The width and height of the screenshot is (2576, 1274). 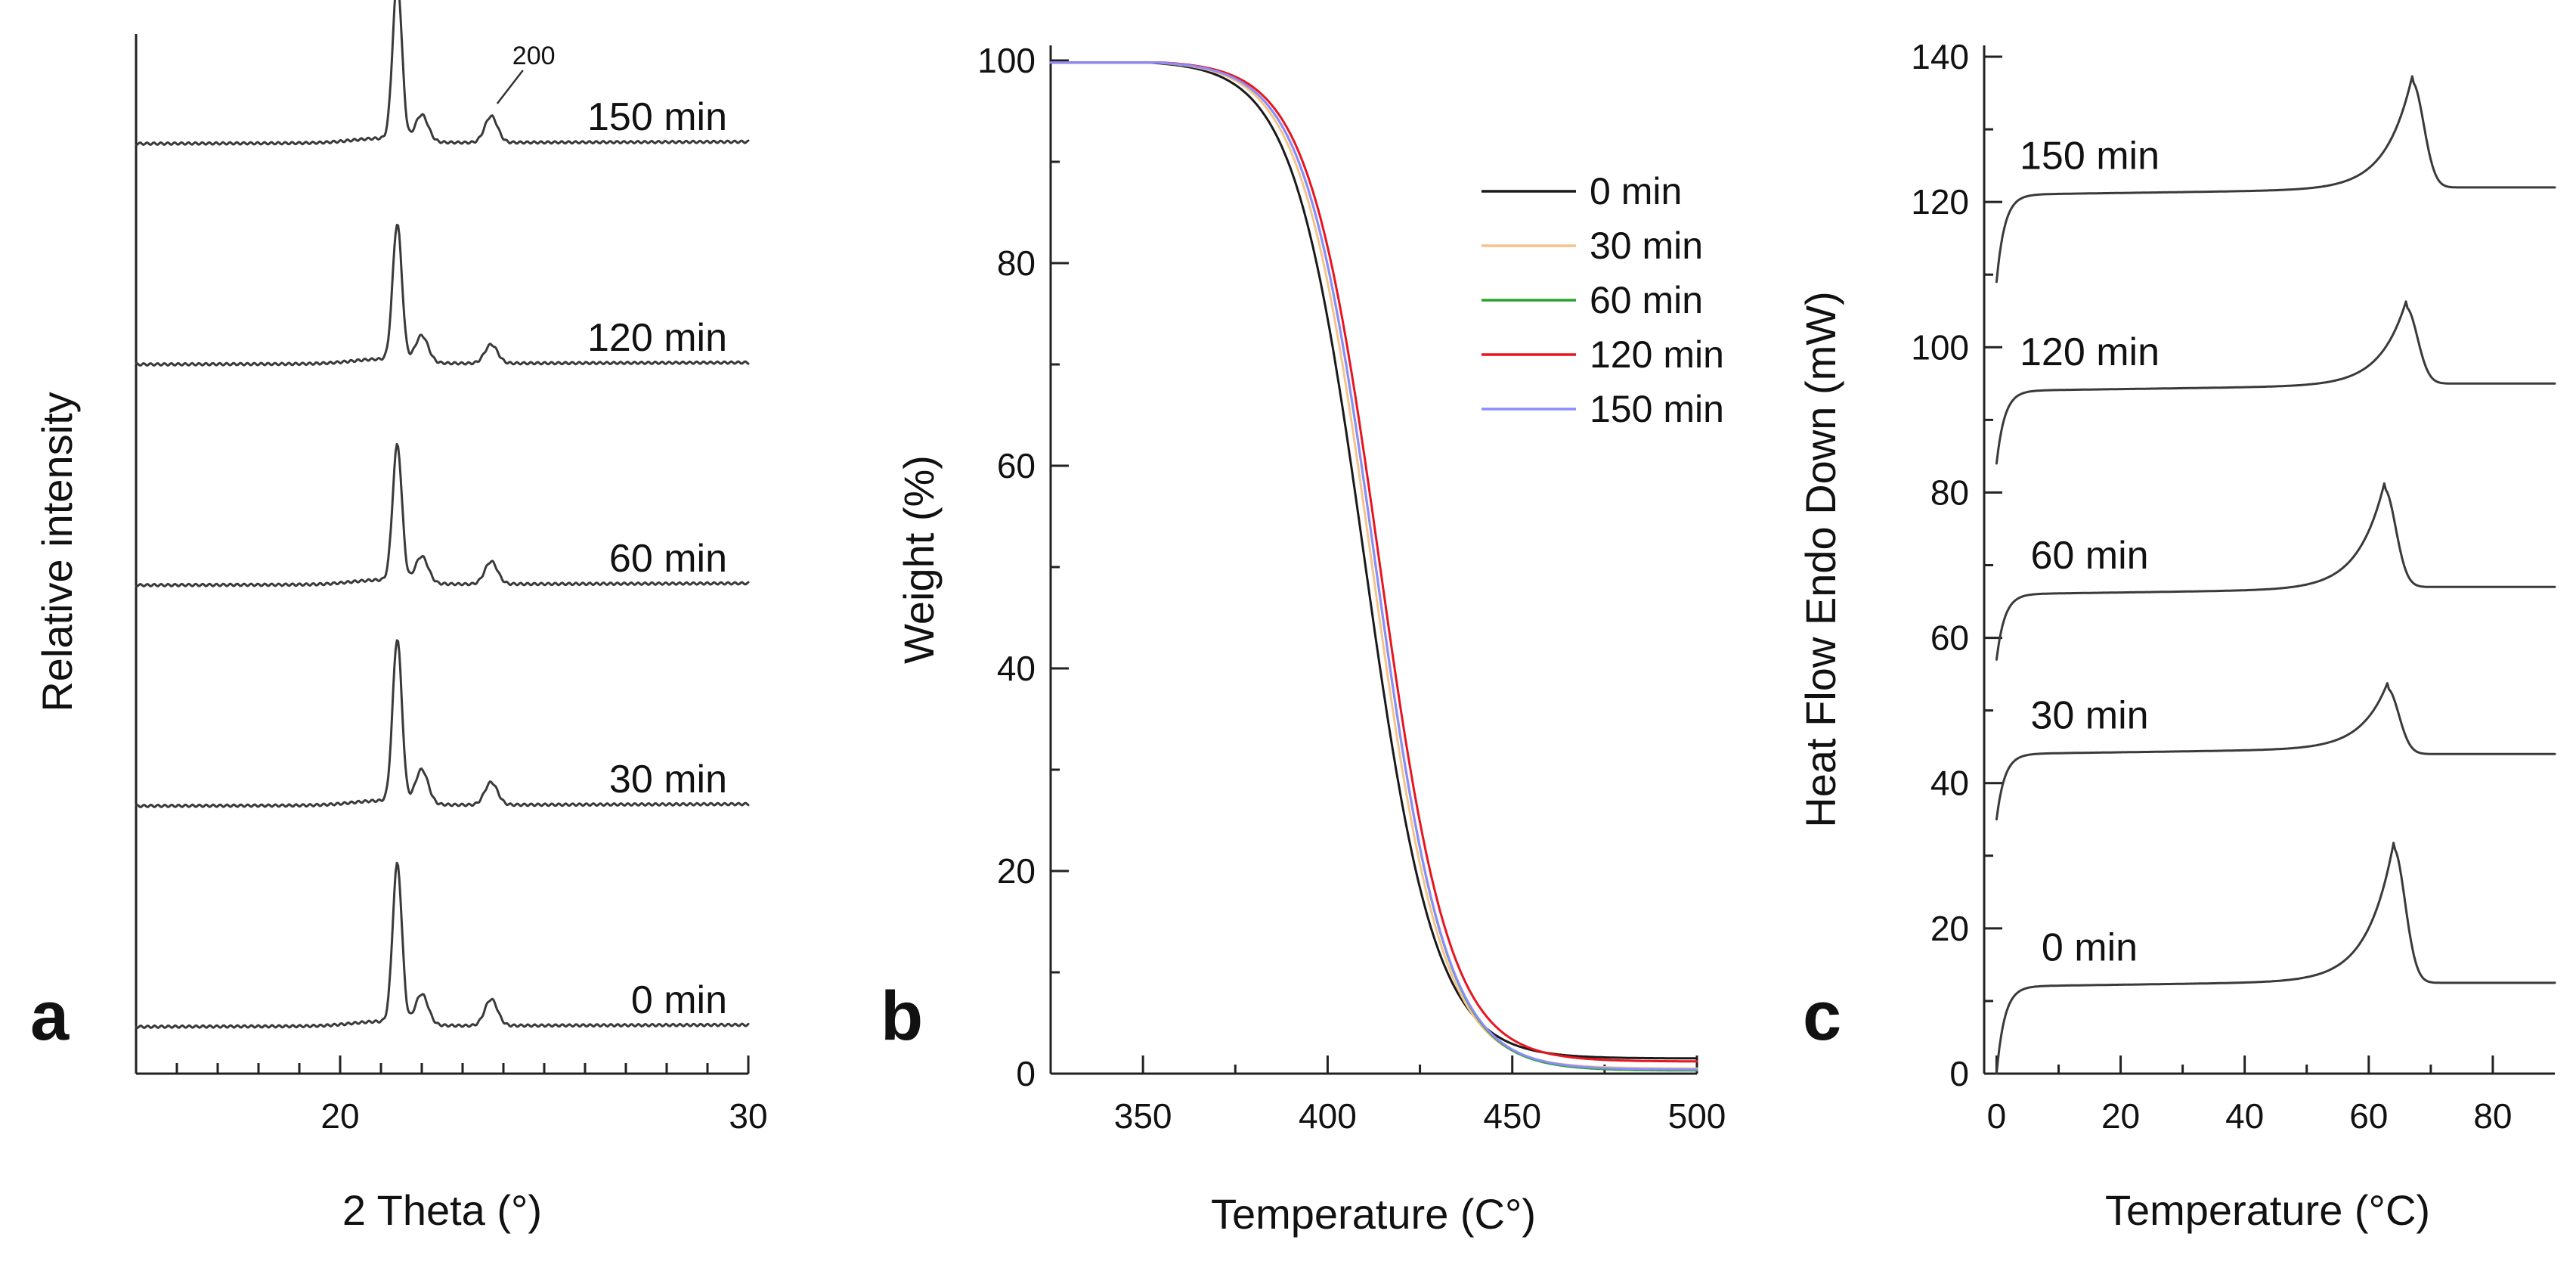 I want to click on panel-b-y-tick-label: 60, so click(x=1016, y=465).